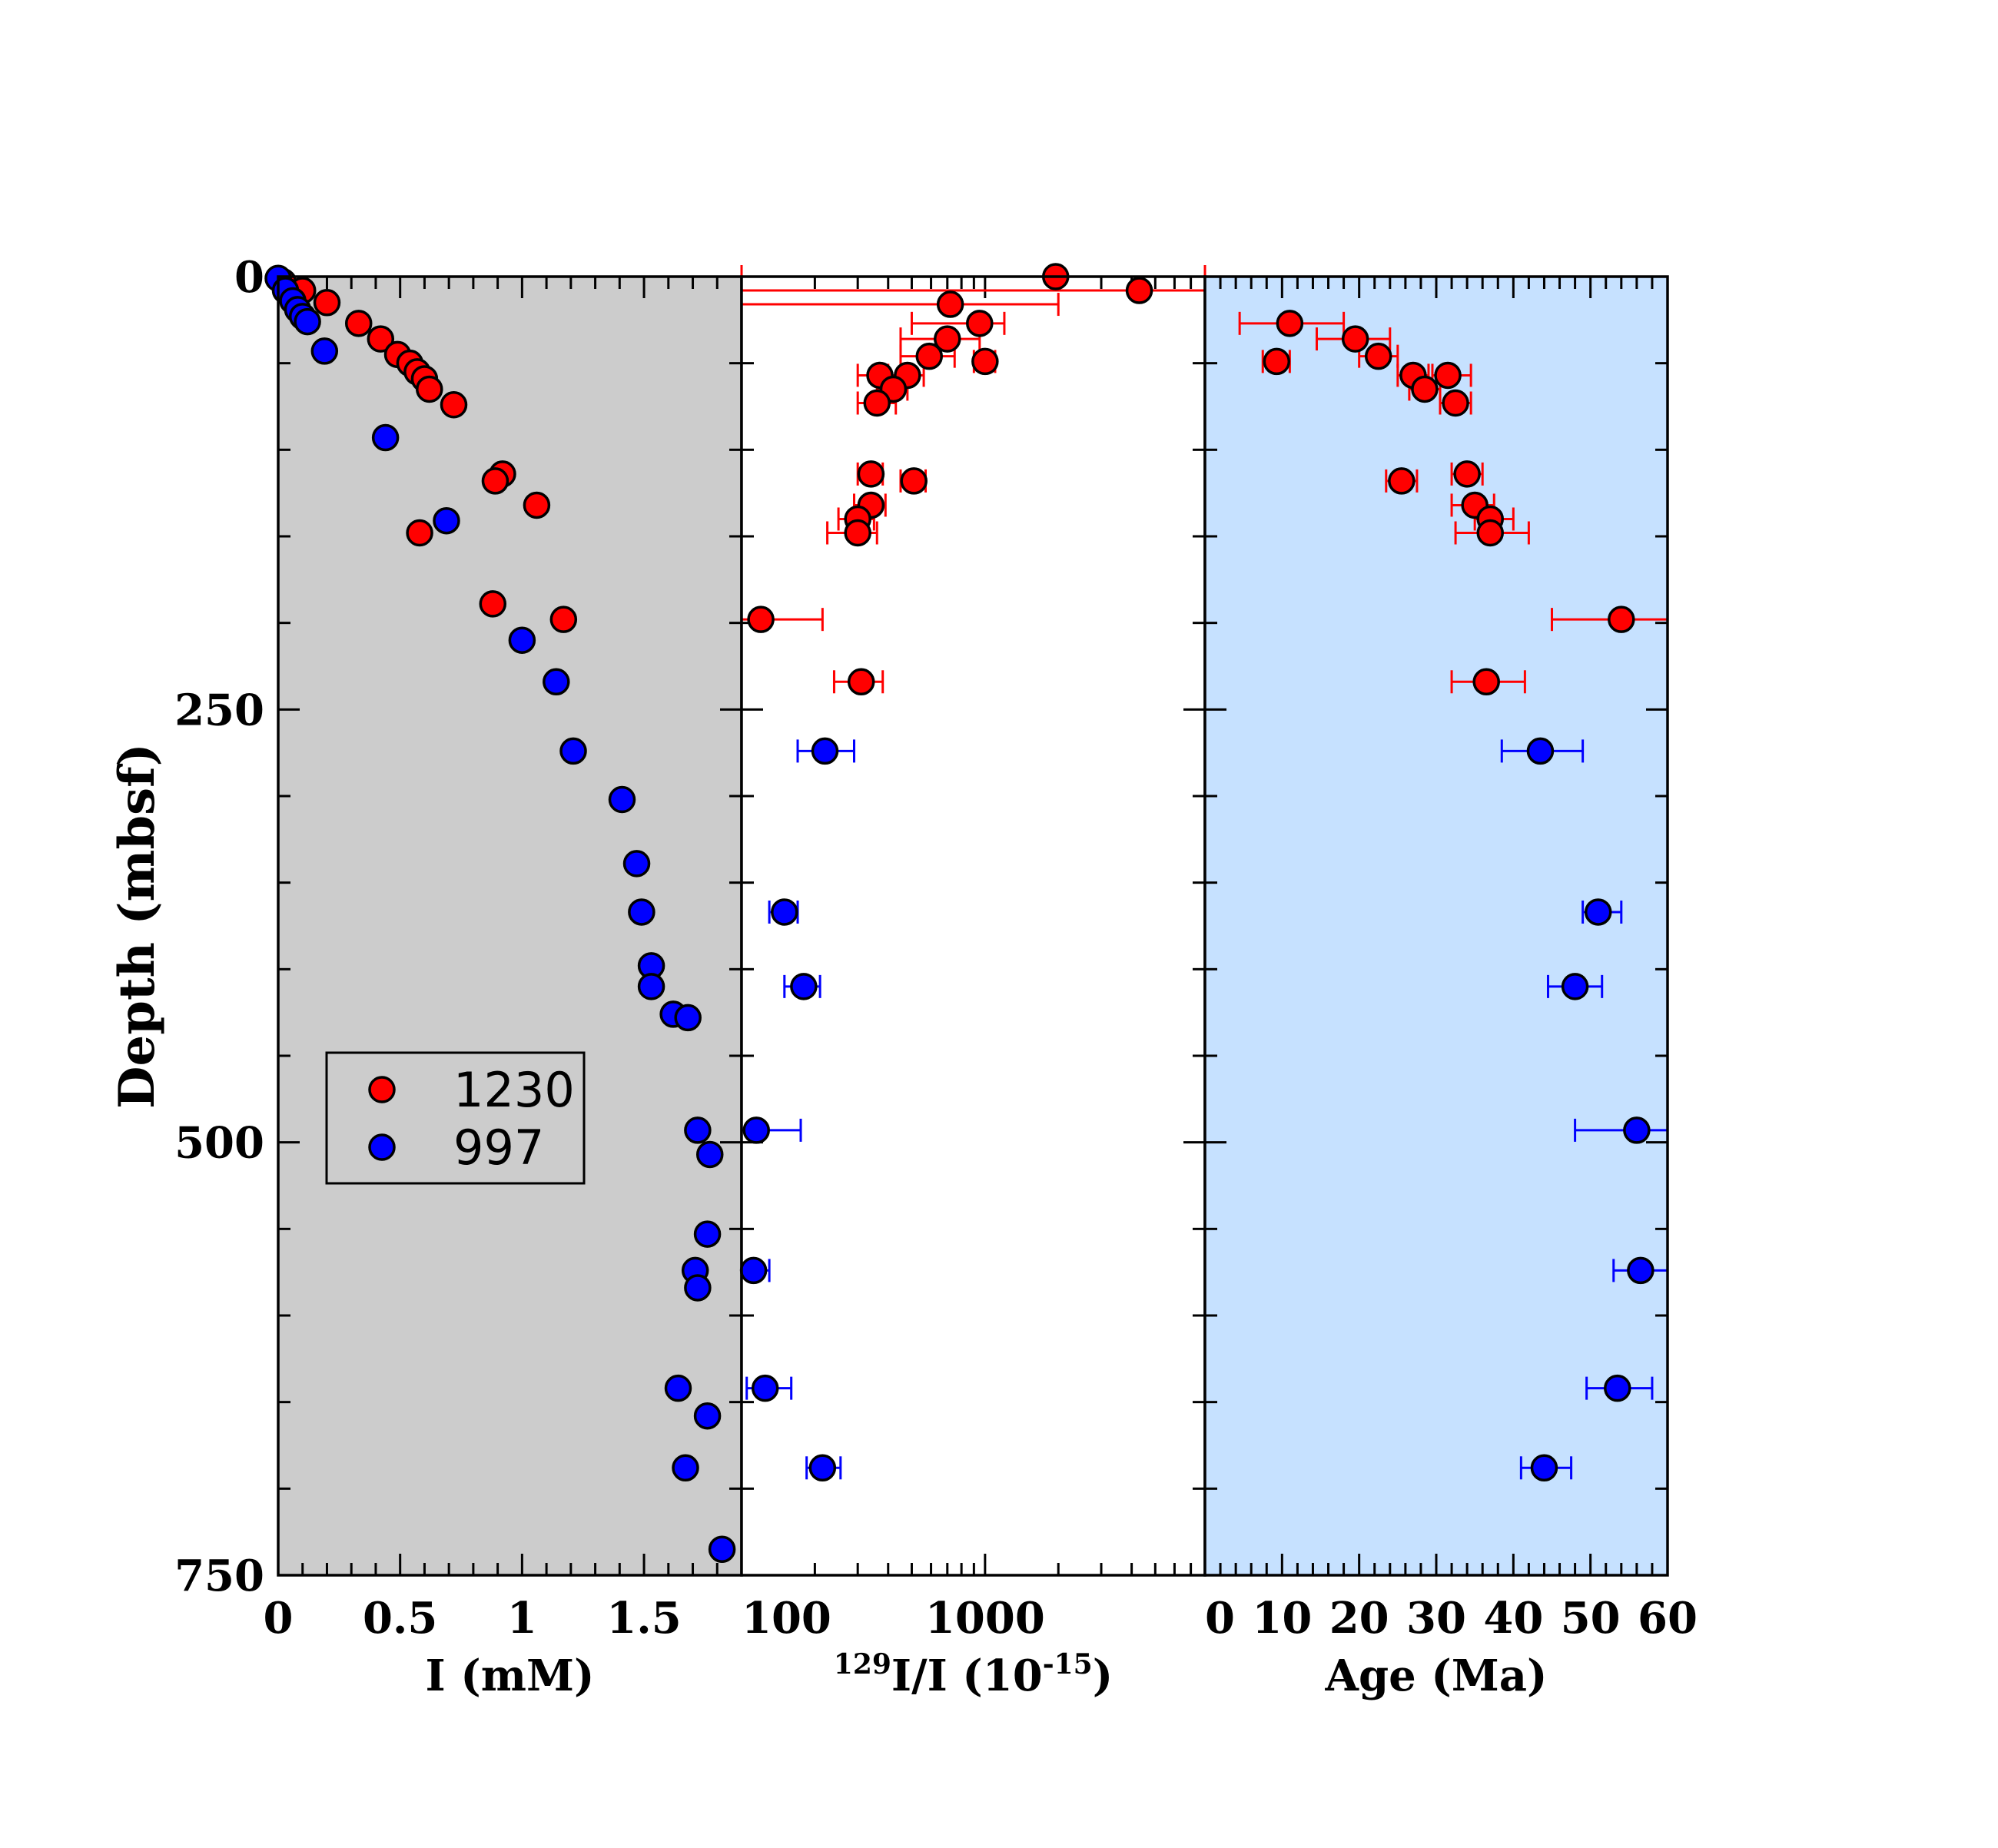  I want to click on legend-box, so click(455, 1118).